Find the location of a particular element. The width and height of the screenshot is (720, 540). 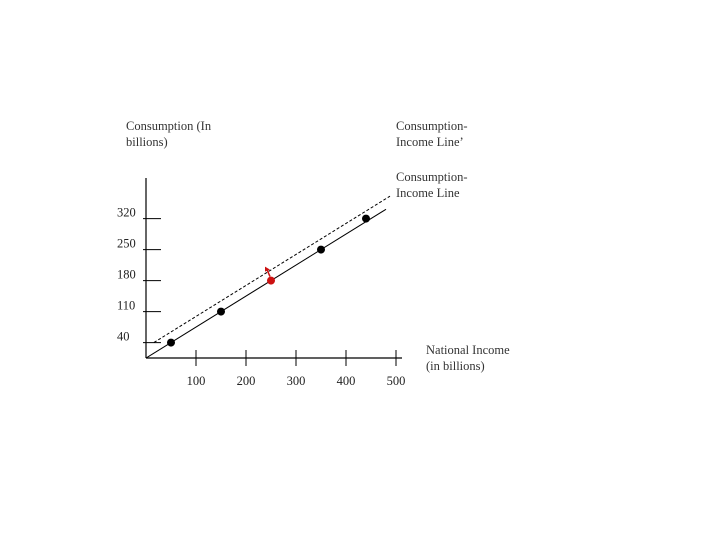

highlight-point is located at coordinates (271, 280).